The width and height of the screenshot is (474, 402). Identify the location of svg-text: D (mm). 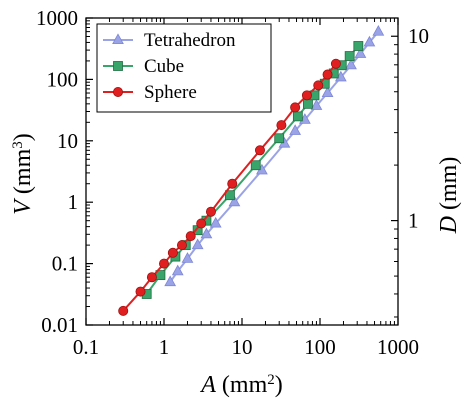
(449, 196).